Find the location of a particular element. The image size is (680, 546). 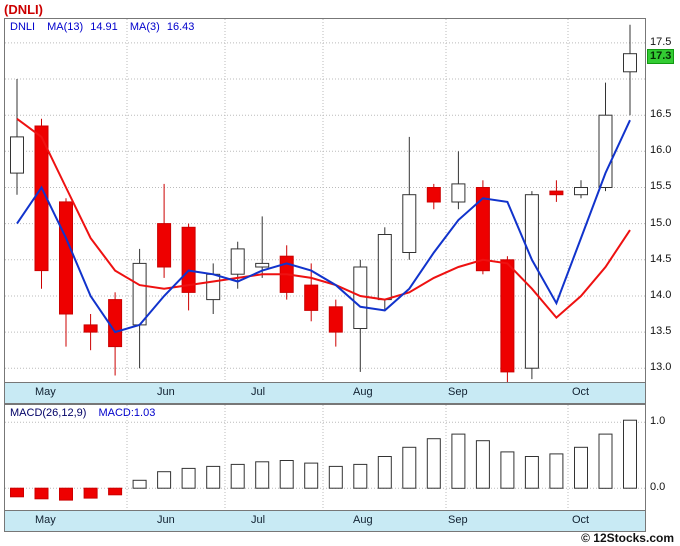

macd-legend: MACD(26,12,9) MACD:1.03 is located at coordinates (87, 413).